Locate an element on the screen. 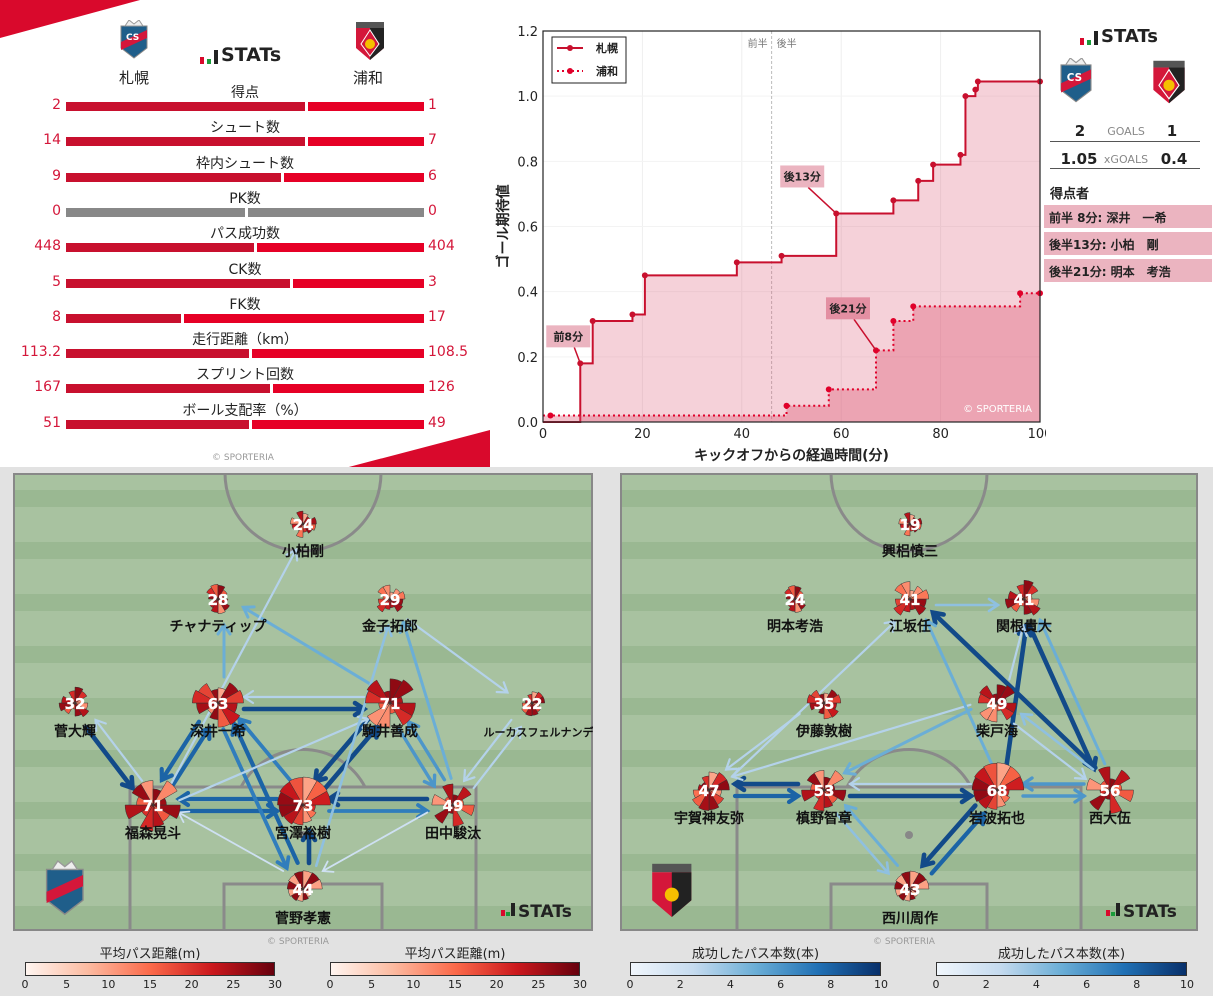 Image resolution: width=1213 pixels, height=996 pixels. scorer-item: 前半 8分: 深井 一希 is located at coordinates (1128, 216).